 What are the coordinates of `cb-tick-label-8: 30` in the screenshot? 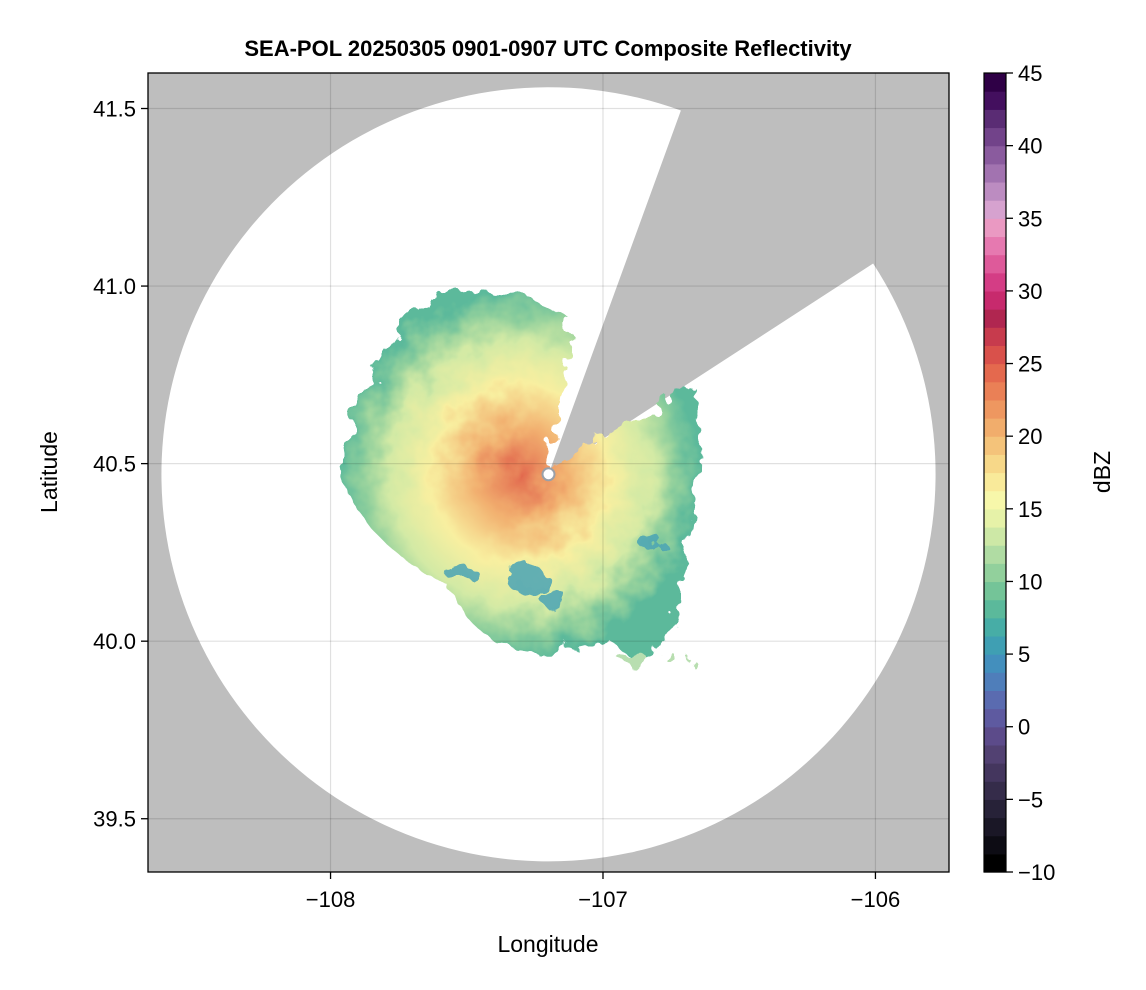 It's located at (1030, 291).